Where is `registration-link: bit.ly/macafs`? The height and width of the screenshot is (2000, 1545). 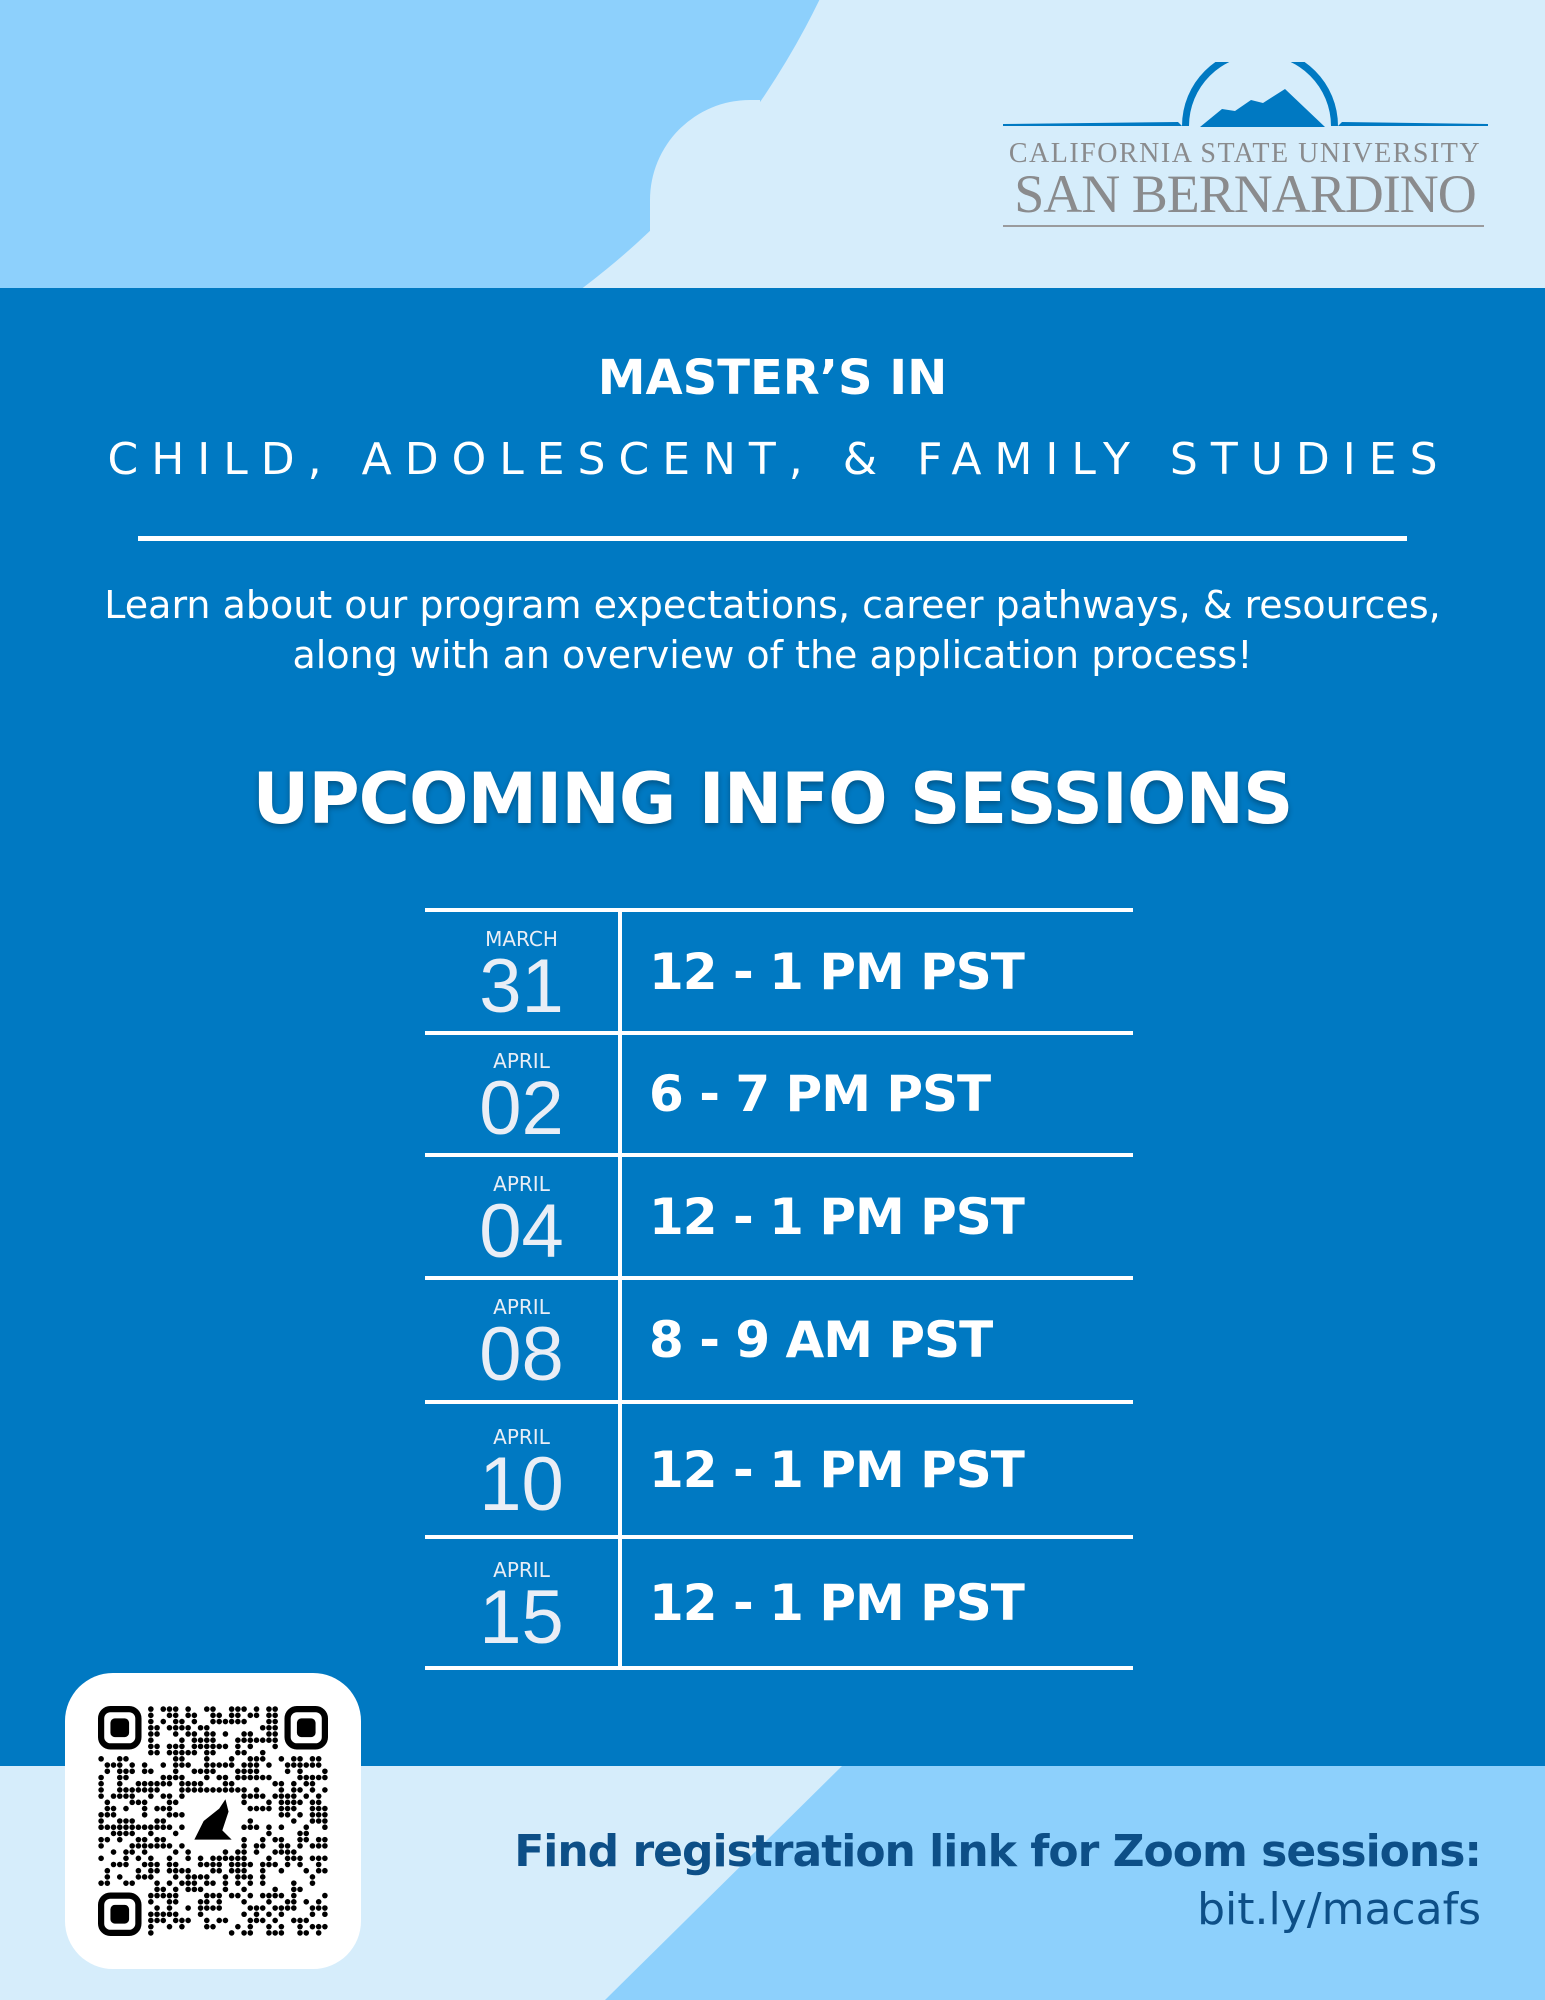 registration-link: bit.ly/macafs is located at coordinates (1339, 1909).